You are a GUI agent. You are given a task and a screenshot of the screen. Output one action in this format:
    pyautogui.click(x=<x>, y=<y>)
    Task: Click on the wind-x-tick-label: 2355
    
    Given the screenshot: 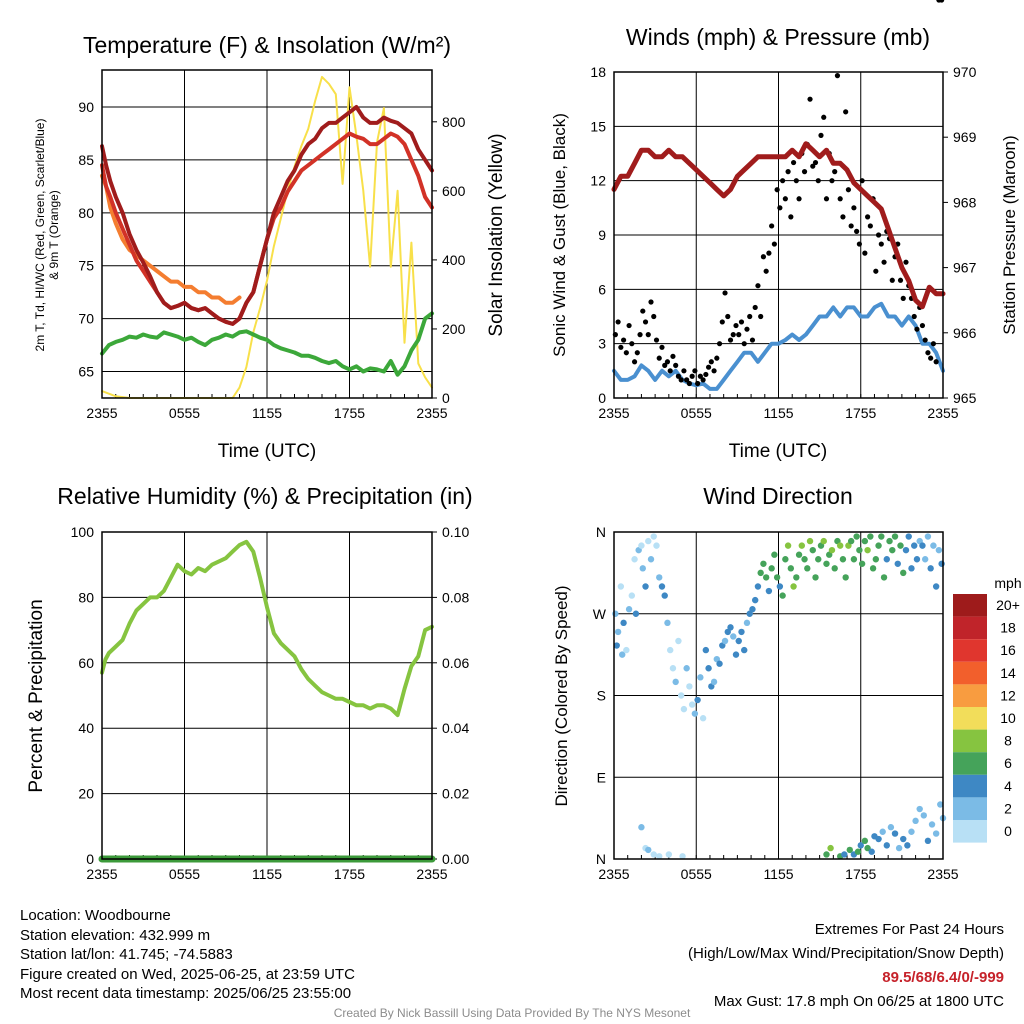 What is the action you would take?
    pyautogui.click(x=613, y=413)
    